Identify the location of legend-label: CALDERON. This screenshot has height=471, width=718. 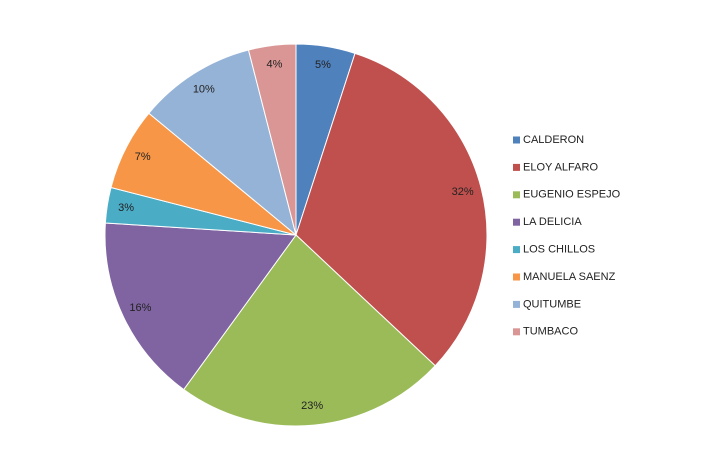
(553, 140).